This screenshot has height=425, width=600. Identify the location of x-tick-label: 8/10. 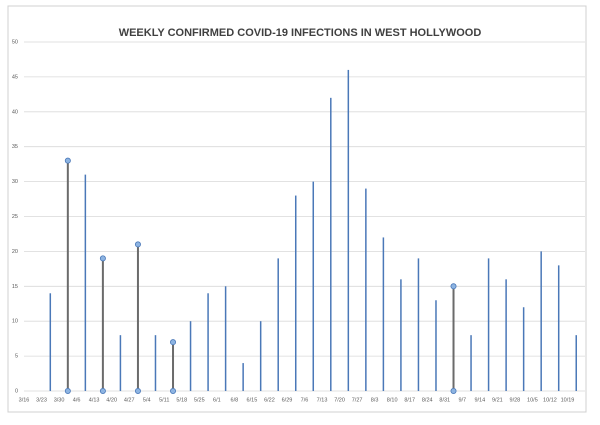
(392, 400).